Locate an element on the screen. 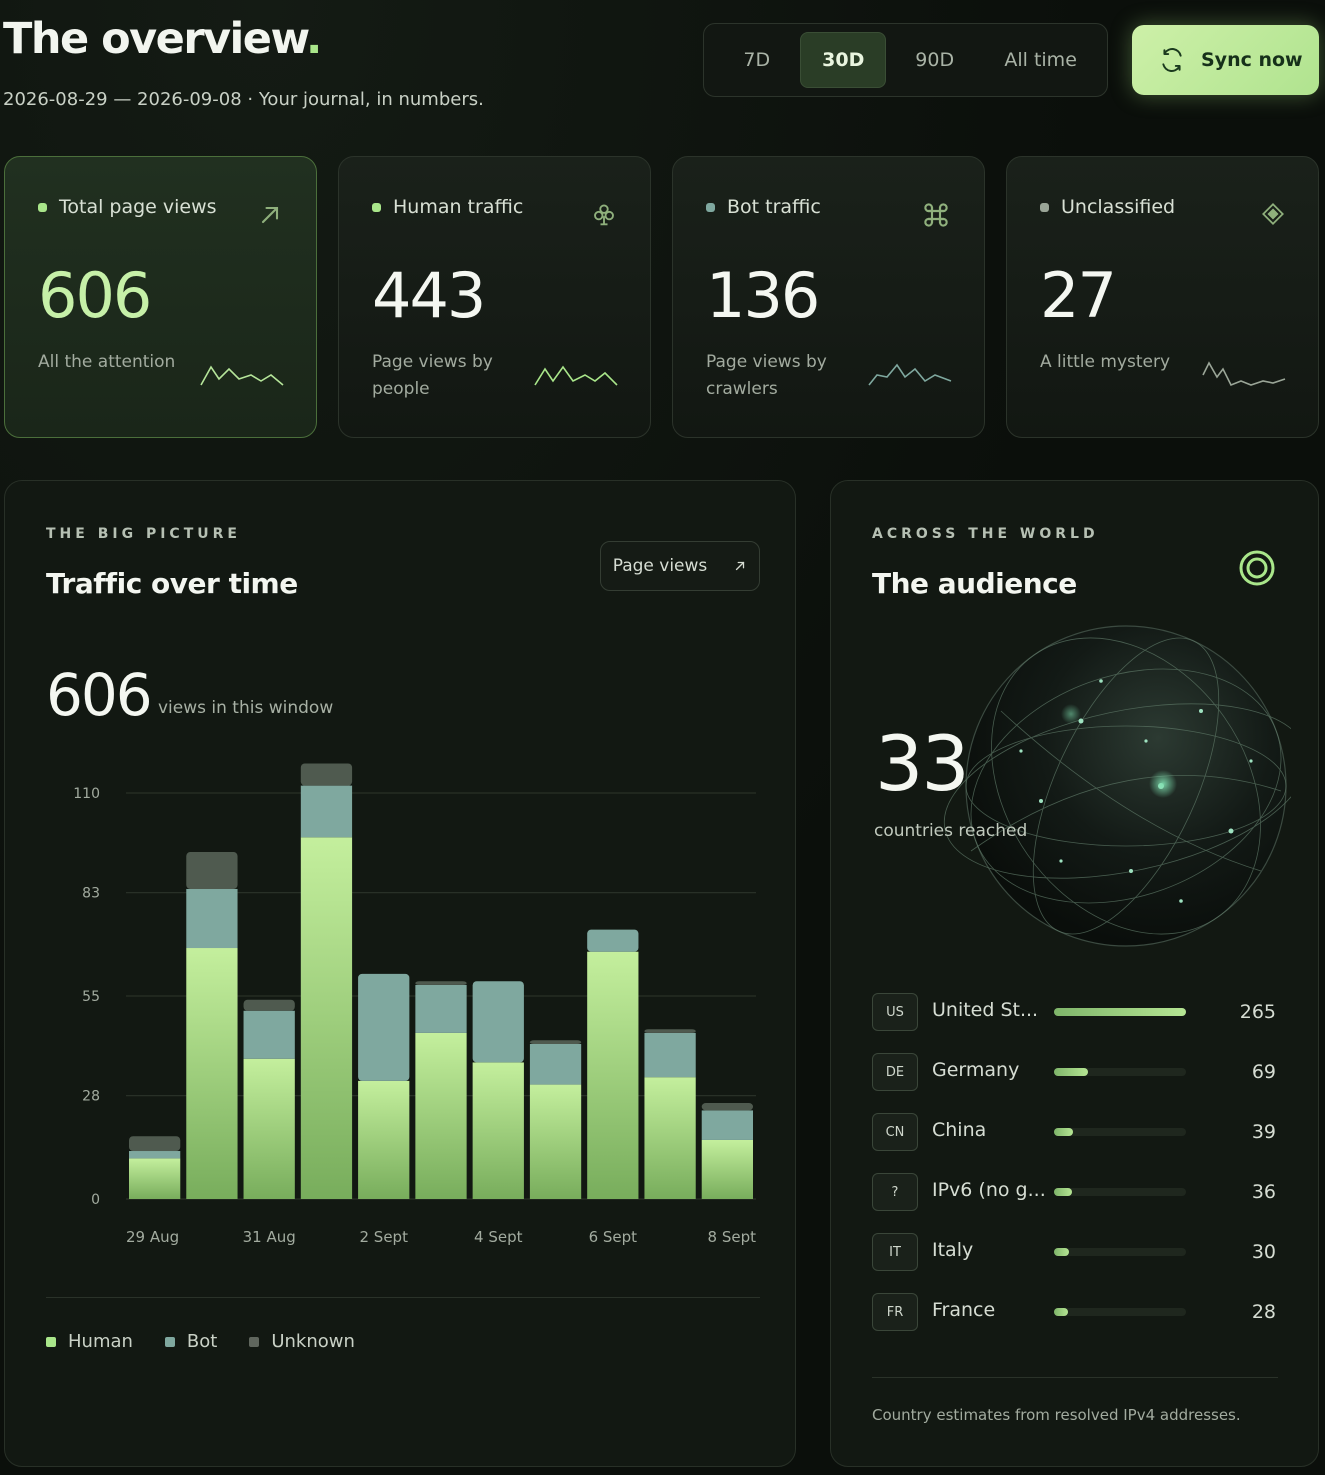 The image size is (1325, 1475). stat-card-human-traffic: Human traffic 443 Page views by people is located at coordinates (494, 297).